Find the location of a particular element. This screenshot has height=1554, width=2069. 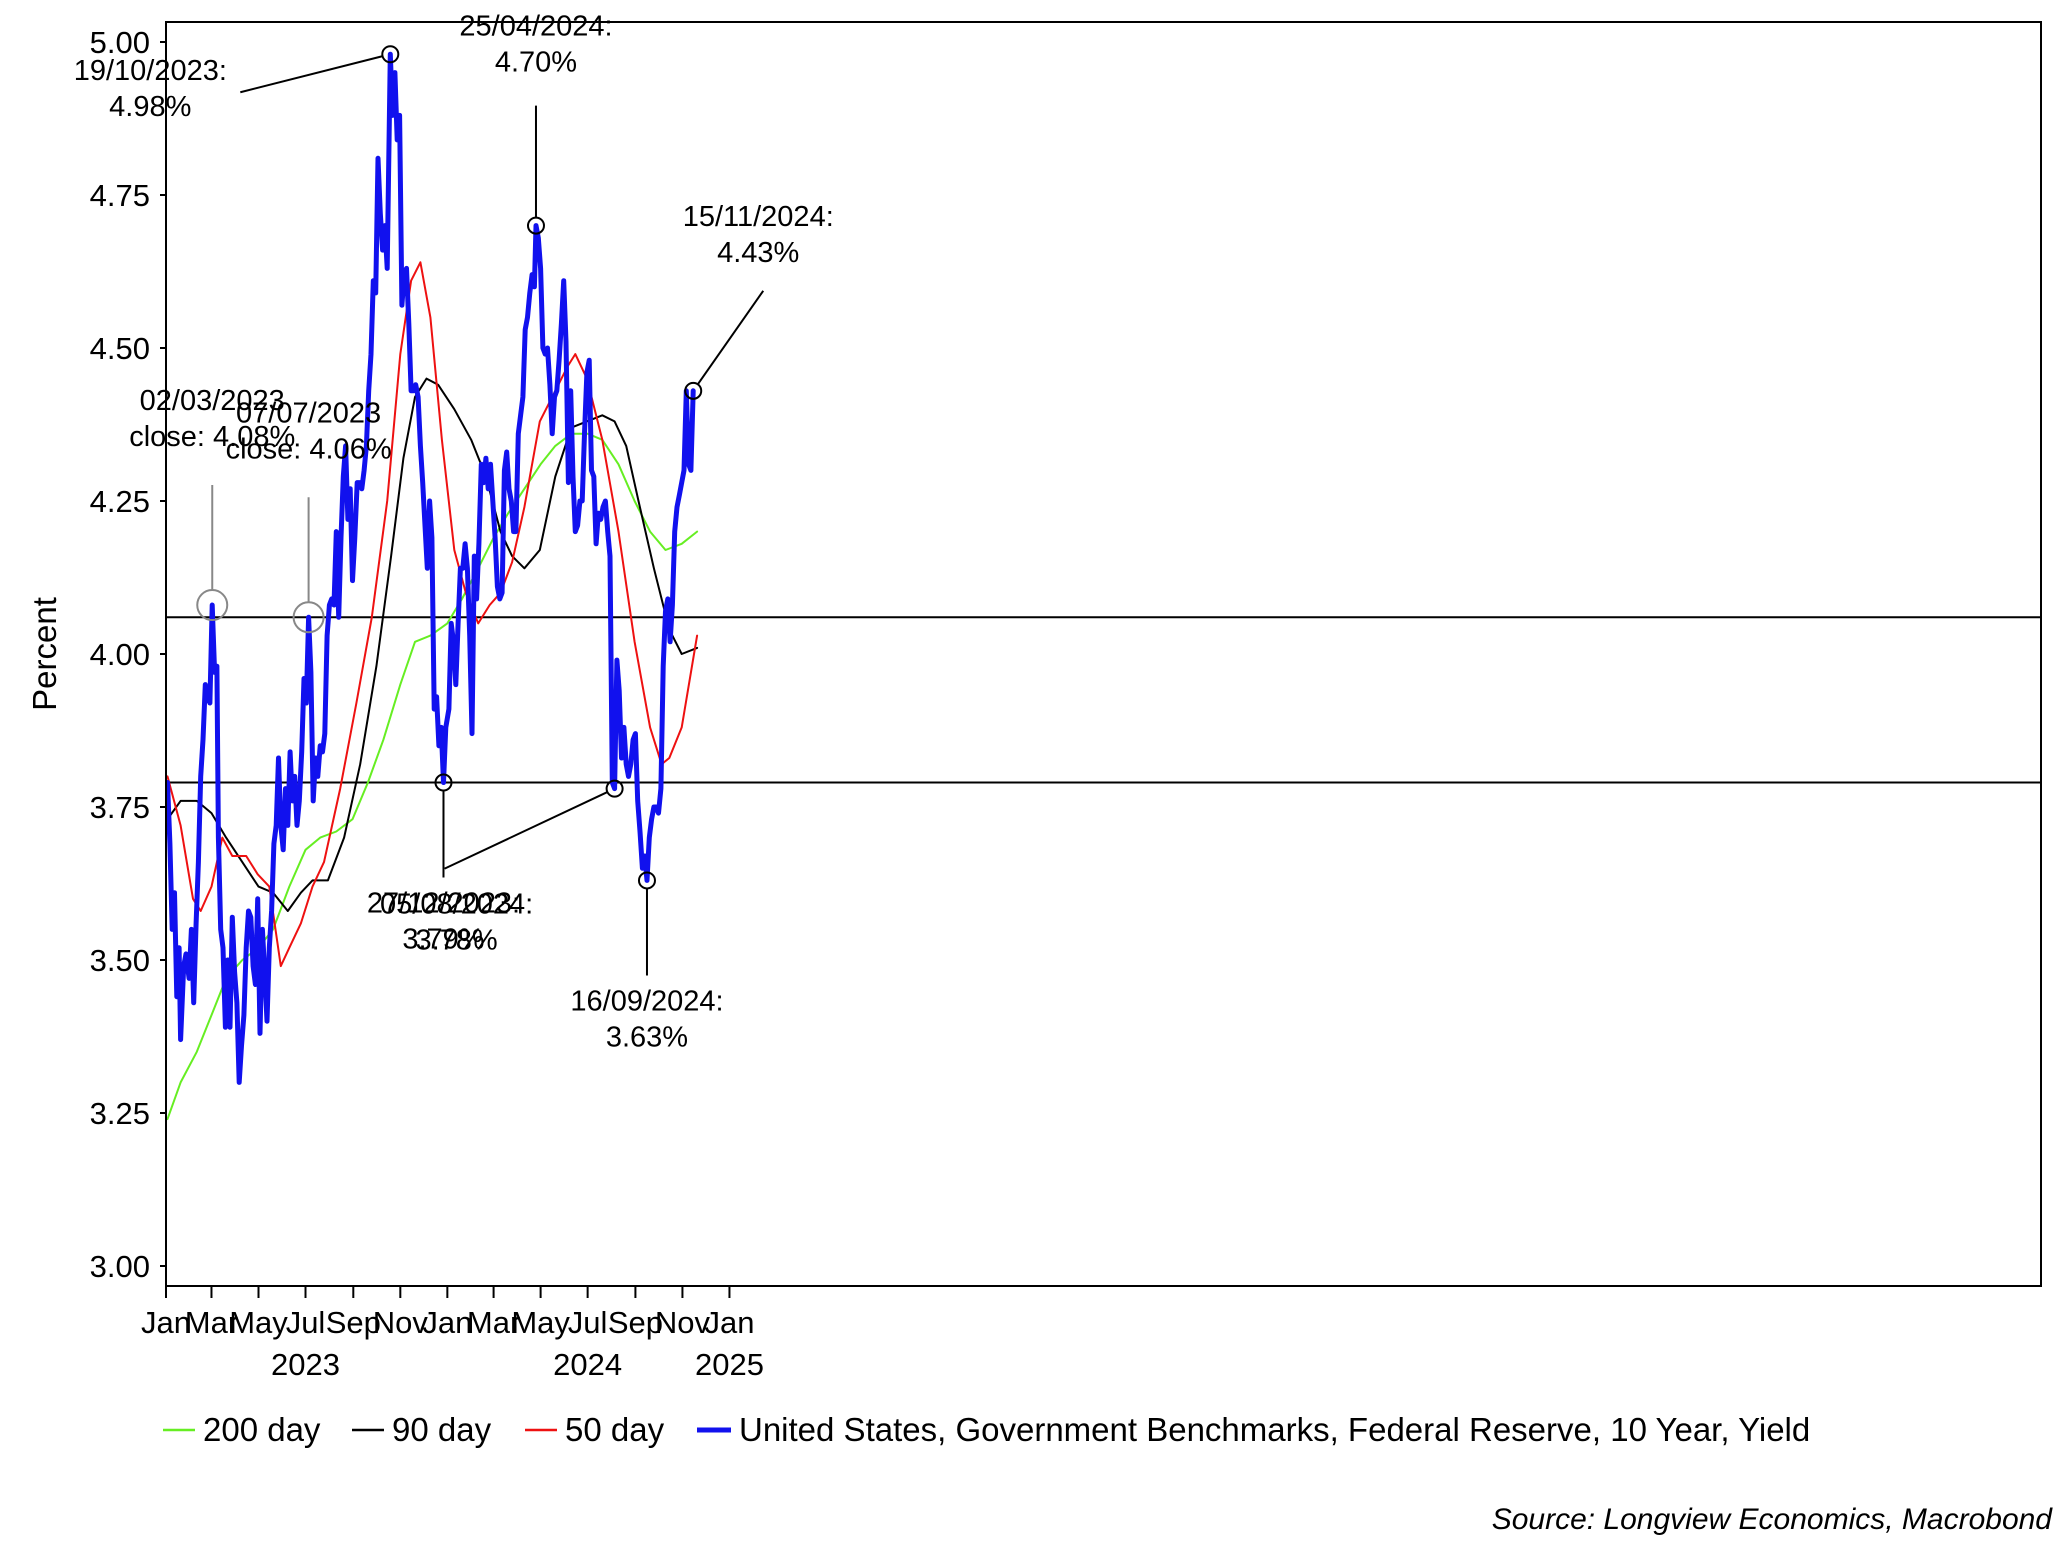

annotation-label: 3.63% is located at coordinates (647, 1037).